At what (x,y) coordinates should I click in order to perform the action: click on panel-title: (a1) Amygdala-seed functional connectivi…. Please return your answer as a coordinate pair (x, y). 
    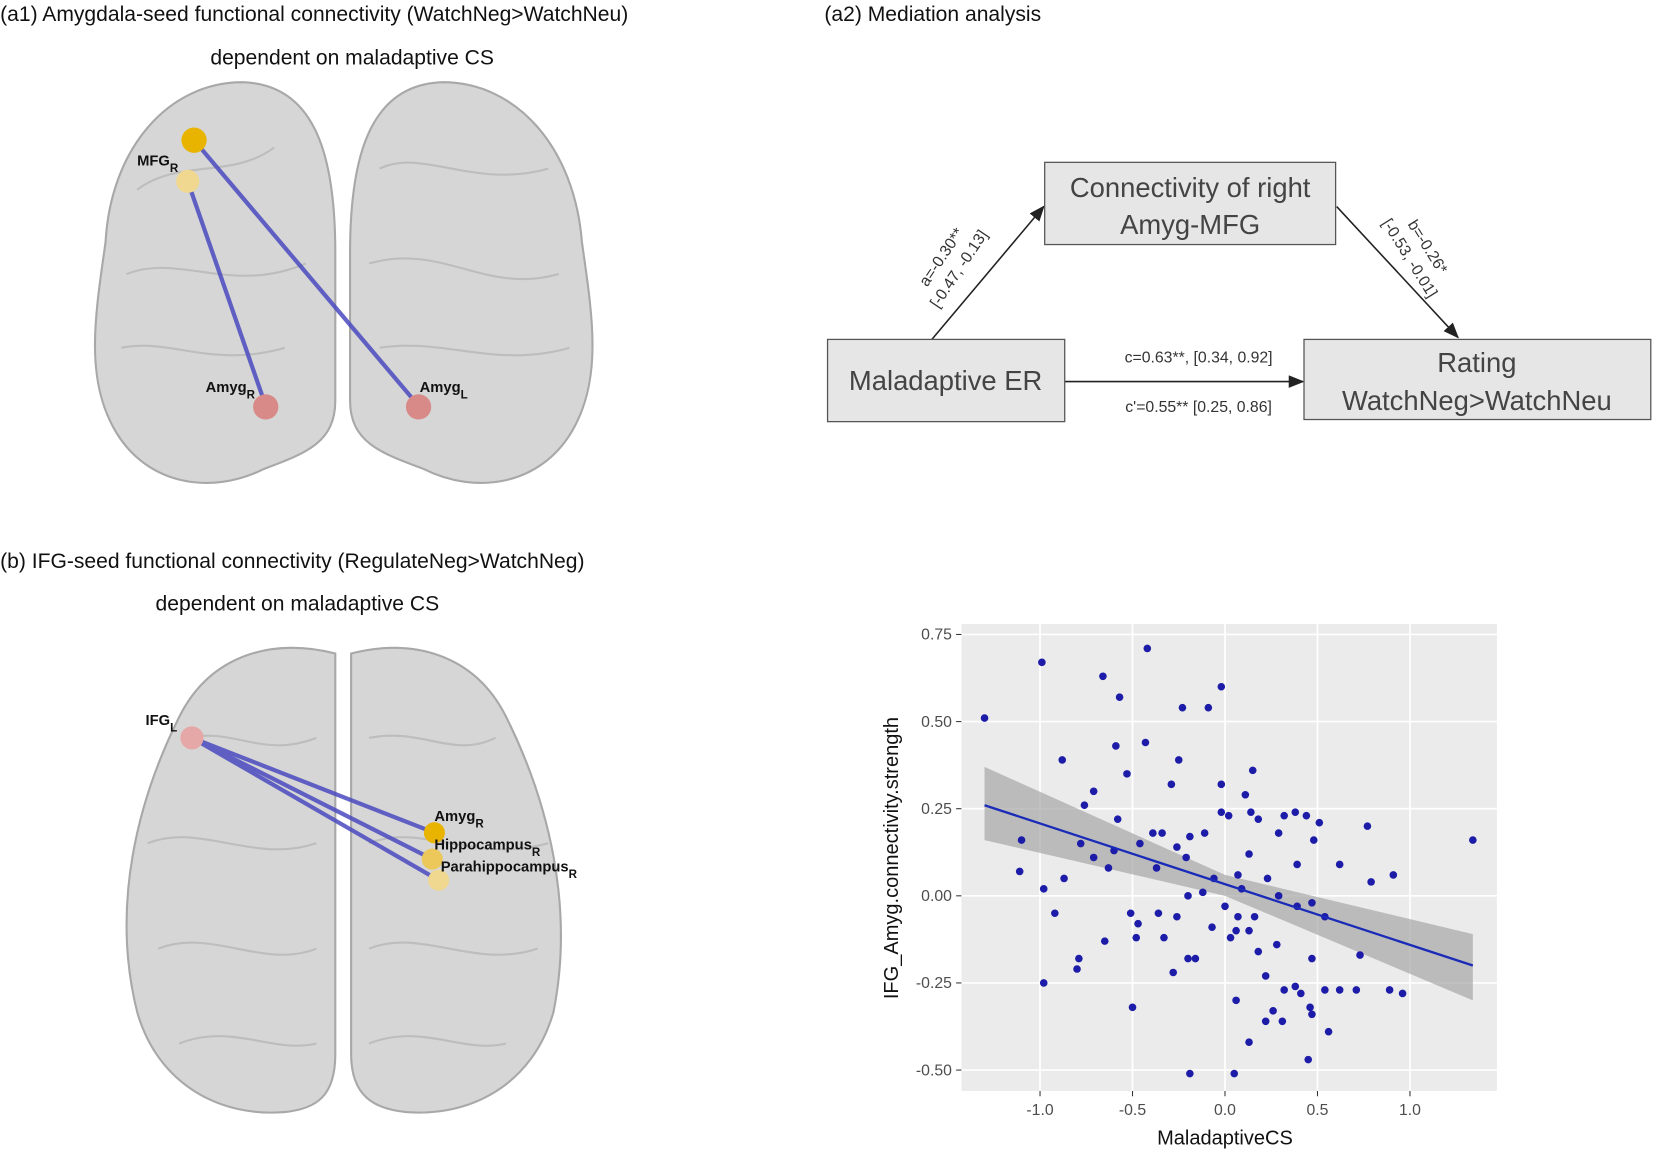
    Looking at the image, I should click on (314, 14).